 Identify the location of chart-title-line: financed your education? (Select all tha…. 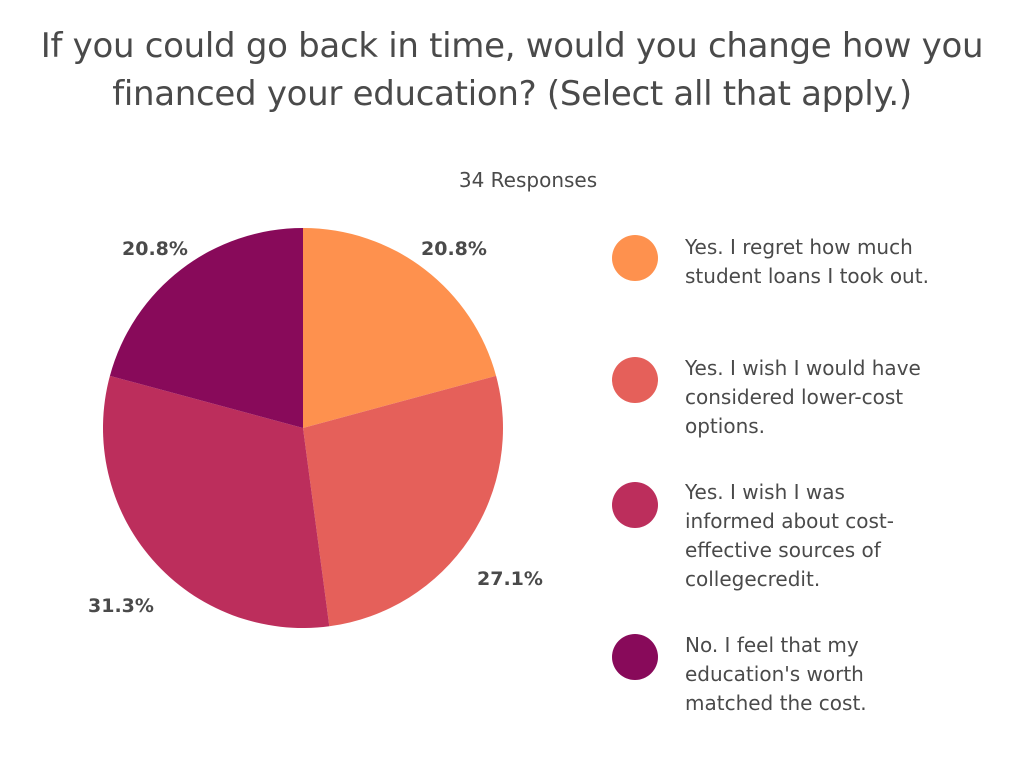
(512, 94).